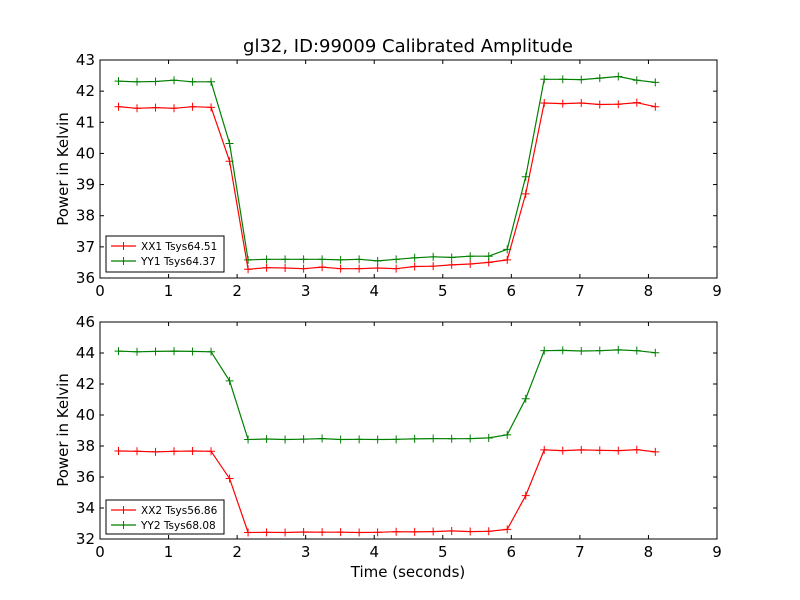 This screenshot has height=600, width=800. I want to click on bottom-y-tick-label: 38, so click(85, 446).